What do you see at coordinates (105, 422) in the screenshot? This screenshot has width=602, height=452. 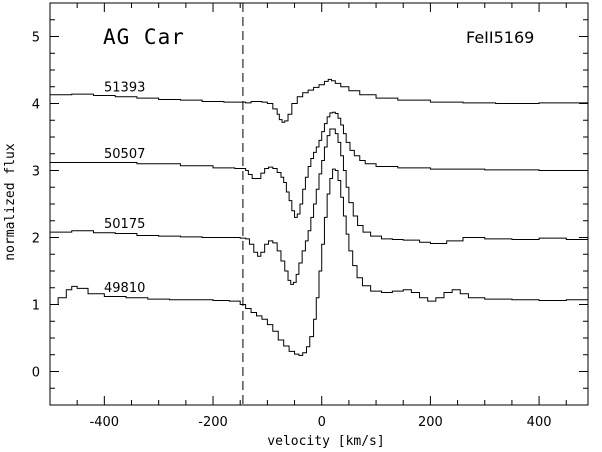 I see `x-tick-label: -400` at bounding box center [105, 422].